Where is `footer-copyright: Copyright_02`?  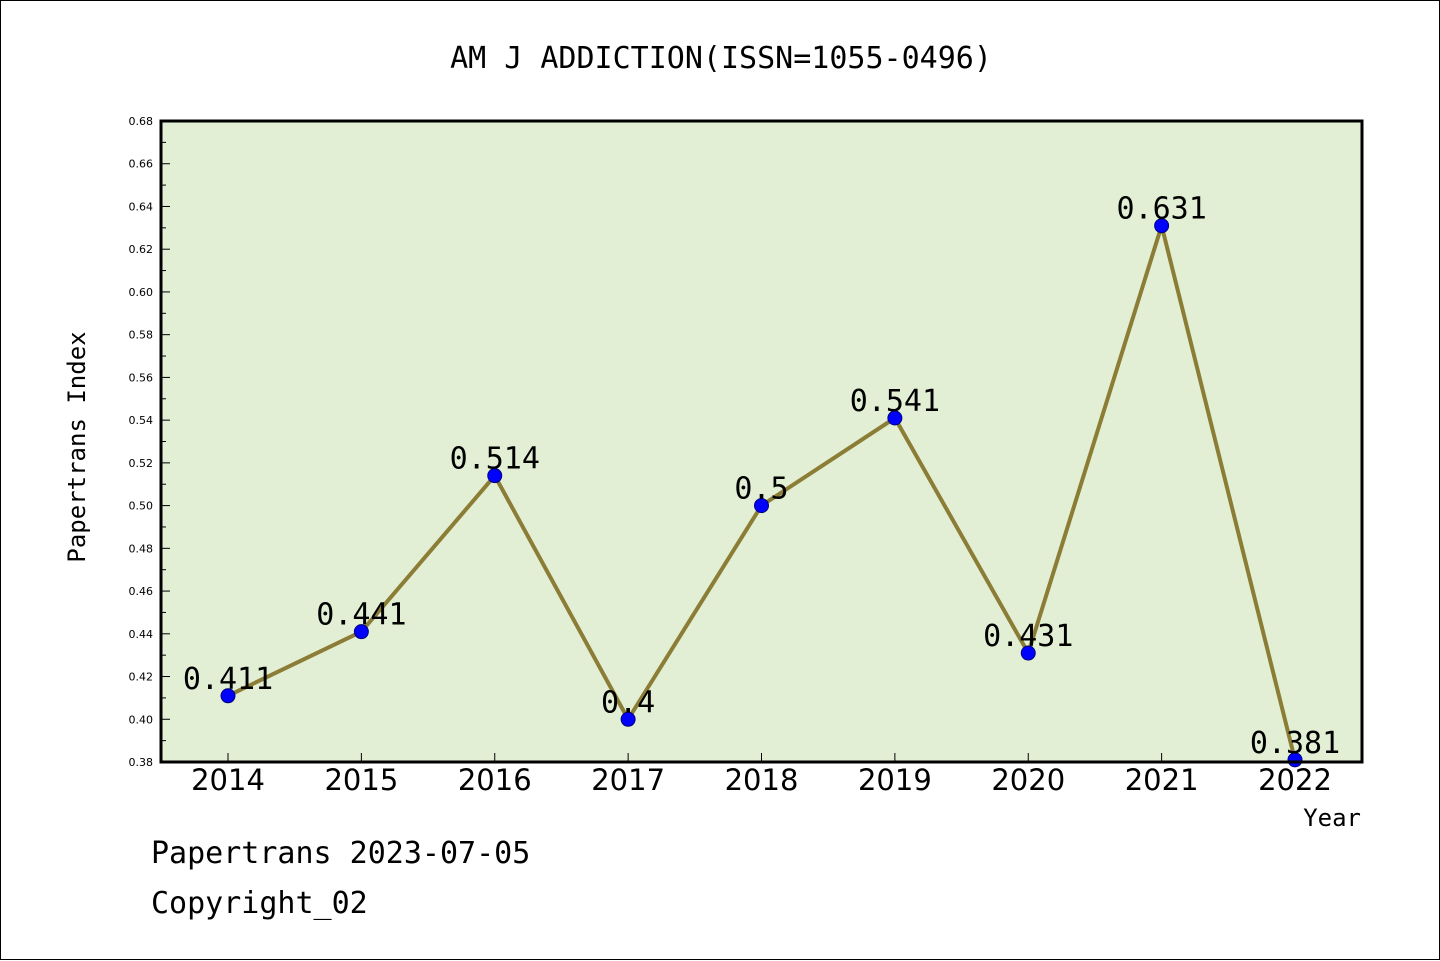 footer-copyright: Copyright_02 is located at coordinates (259, 903).